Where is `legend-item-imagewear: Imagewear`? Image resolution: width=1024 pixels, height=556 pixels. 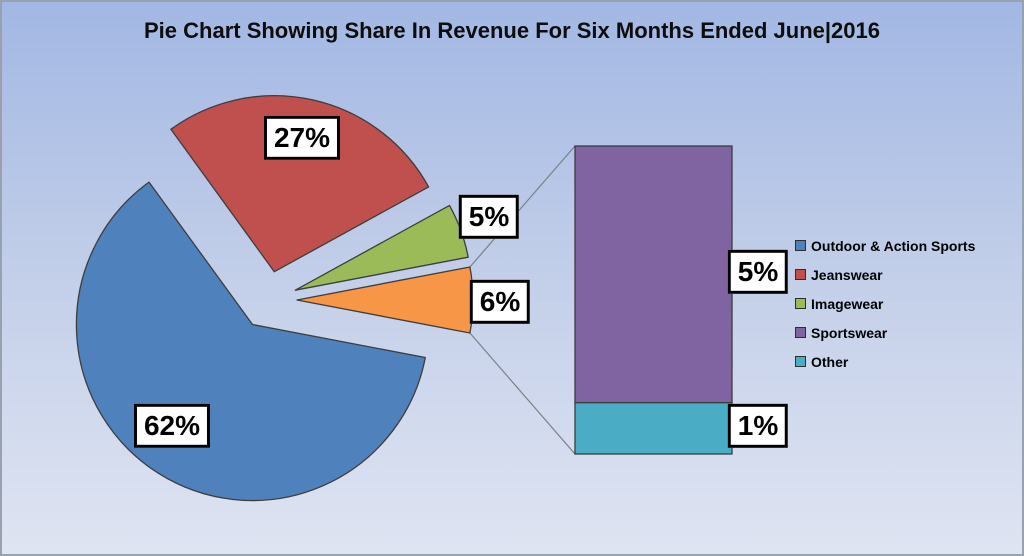
legend-item-imagewear: Imagewear is located at coordinates (885, 303).